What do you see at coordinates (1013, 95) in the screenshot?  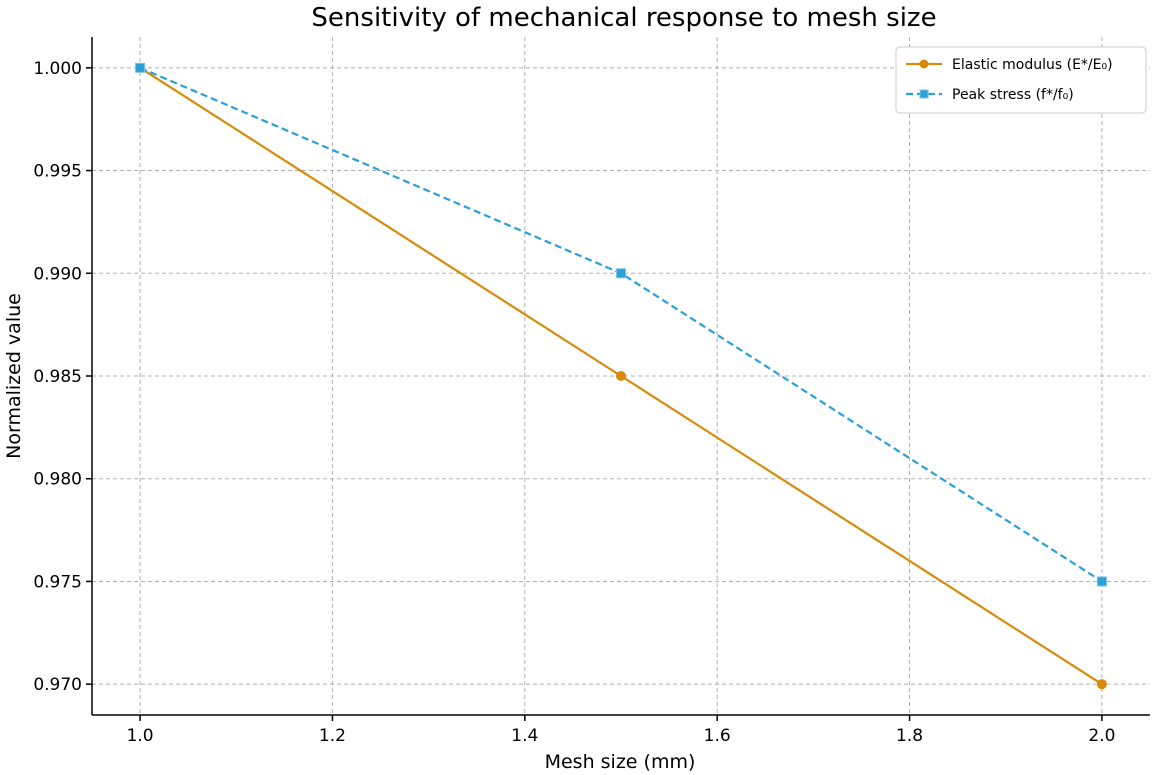 I see `legend-label: Peak stress (f*/f₀)` at bounding box center [1013, 95].